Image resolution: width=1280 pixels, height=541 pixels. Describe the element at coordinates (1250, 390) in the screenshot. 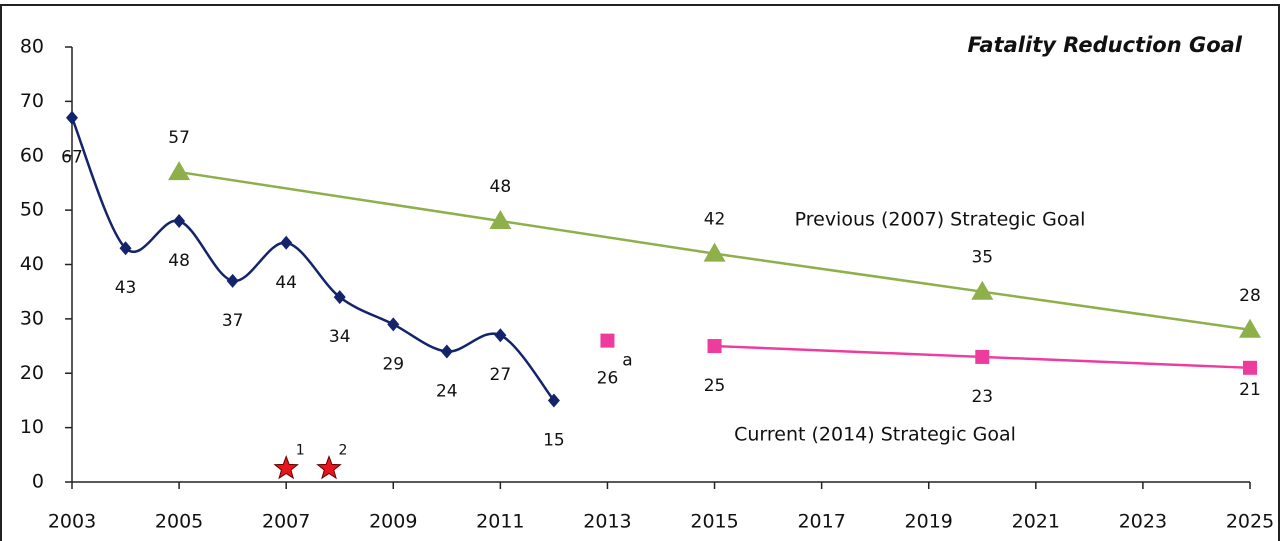

I see `data-label: 21` at that location.